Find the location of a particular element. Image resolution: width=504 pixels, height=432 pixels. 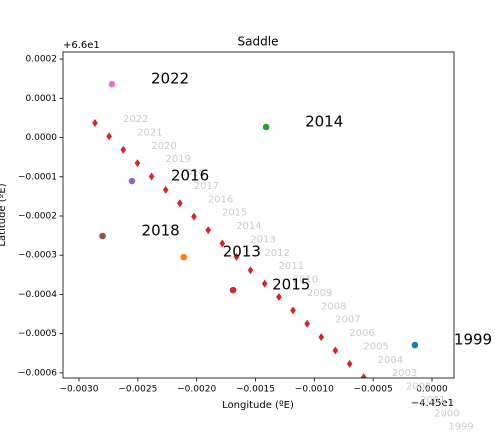

x-axis-label: Longitude (ºE) is located at coordinates (258, 405).